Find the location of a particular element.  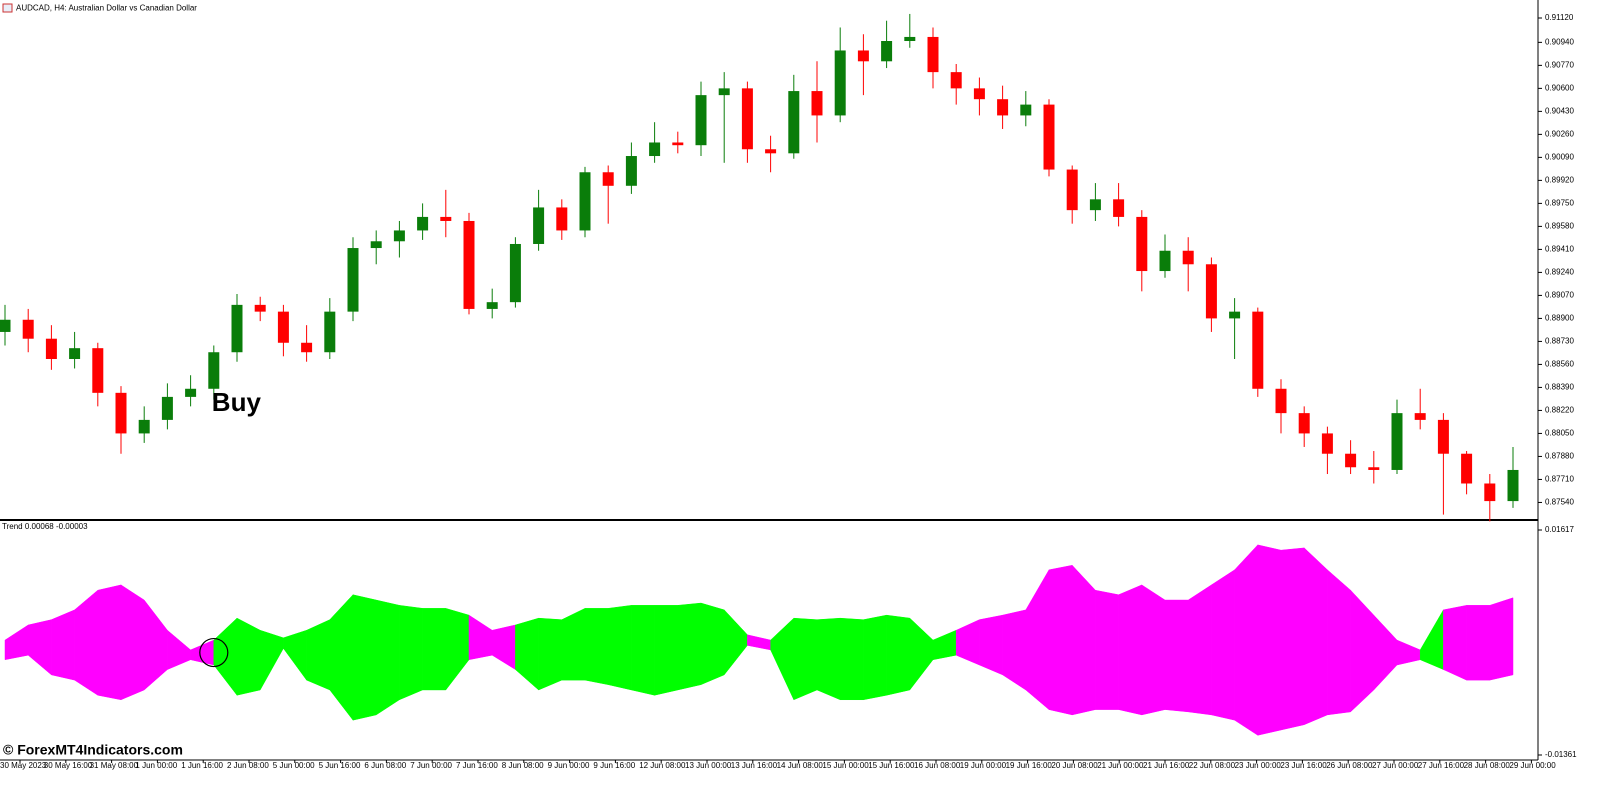

x-tick-label: 22 Jun 08:00 is located at coordinates (1212, 765).